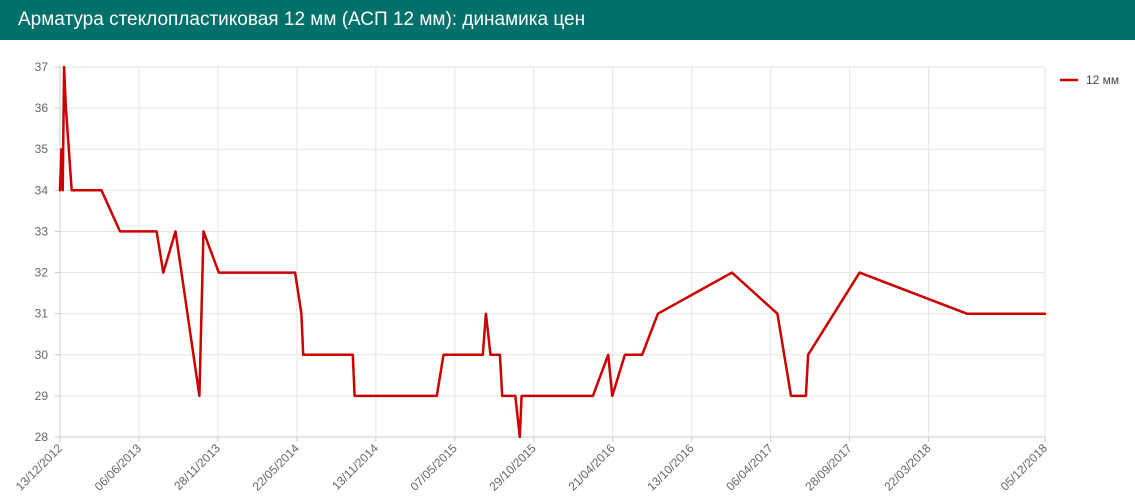  Describe the element at coordinates (42, 437) in the screenshot. I see `y-tick-label: 28` at that location.